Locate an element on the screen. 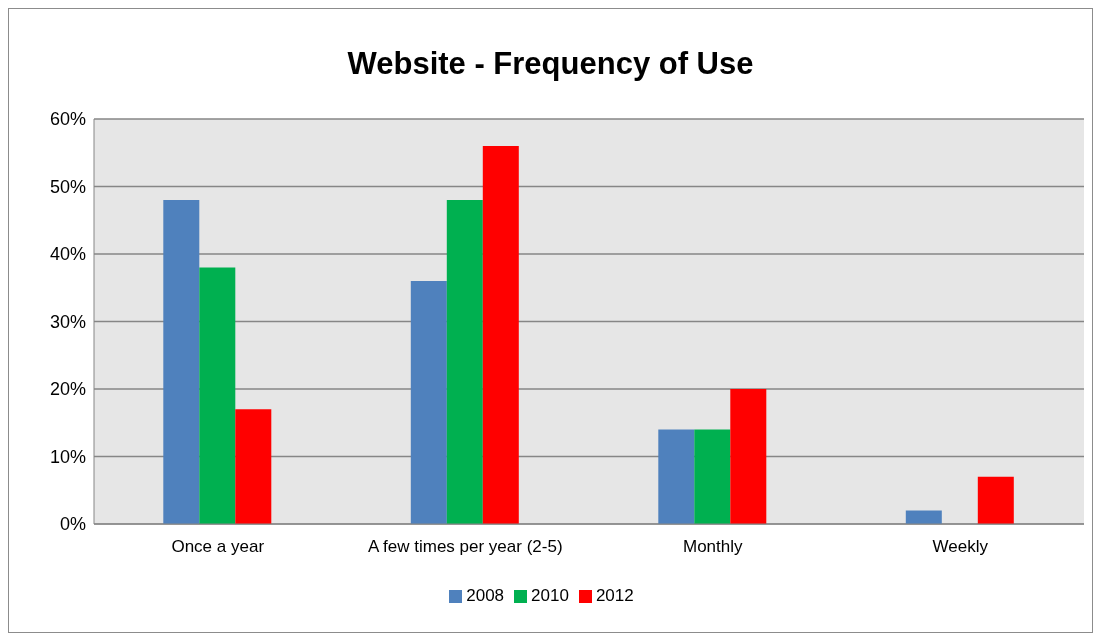 This screenshot has width=1101, height=639. y-tick-label: 10% is located at coordinates (67, 456).